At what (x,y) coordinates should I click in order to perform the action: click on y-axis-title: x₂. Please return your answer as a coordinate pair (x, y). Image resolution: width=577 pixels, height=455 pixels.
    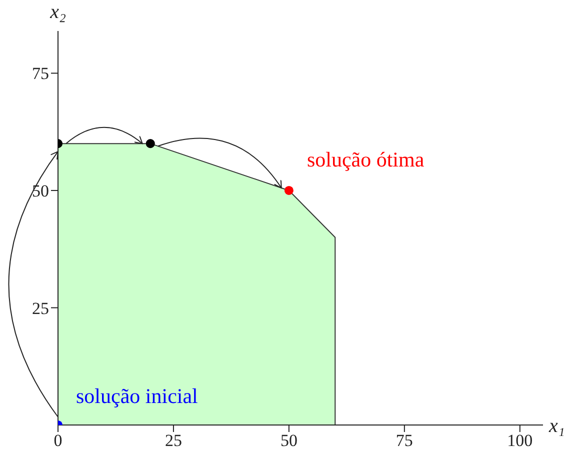
    Looking at the image, I should click on (57, 12).